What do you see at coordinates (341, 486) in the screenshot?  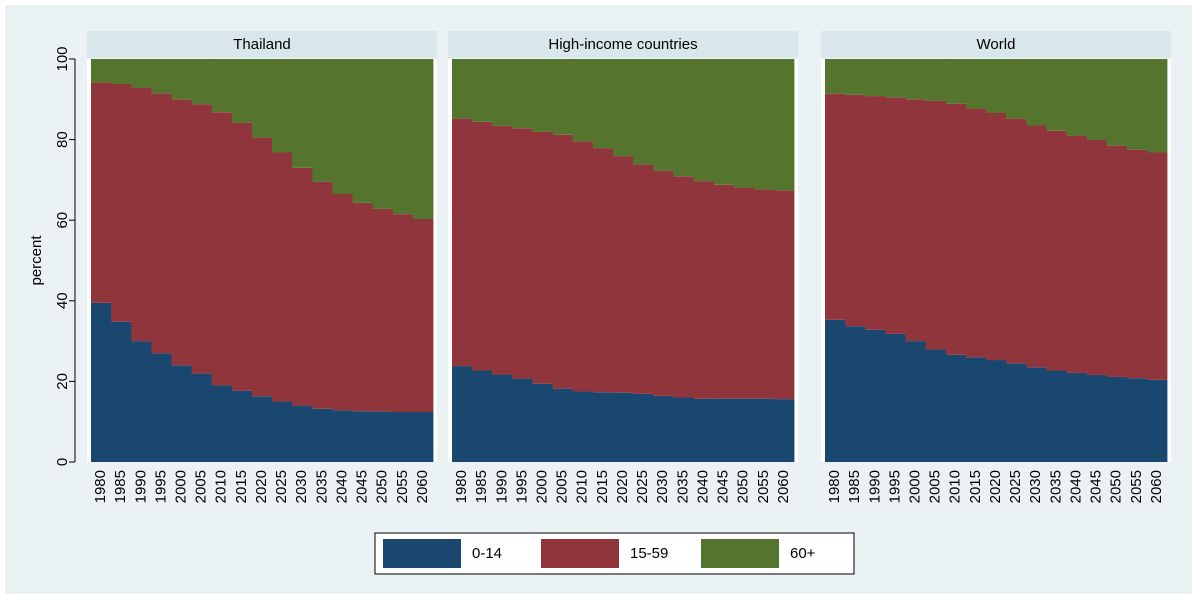 I see `x-tick-label: 2040` at bounding box center [341, 486].